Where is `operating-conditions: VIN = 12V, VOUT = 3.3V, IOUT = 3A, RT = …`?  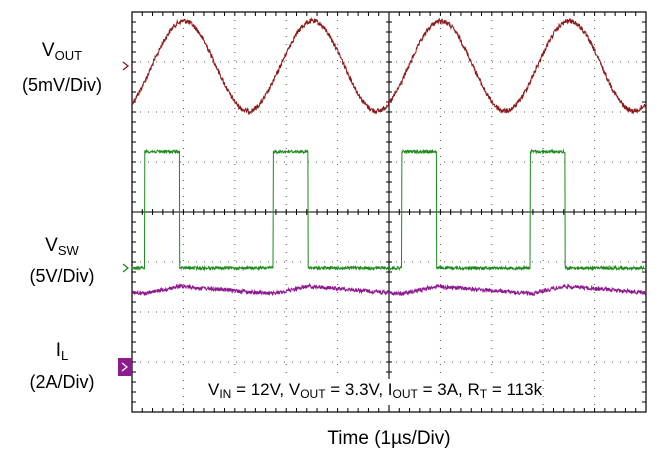
operating-conditions: VIN = 12V, VOUT = 3.3V, IOUT = 3A, RT = … is located at coordinates (375, 392).